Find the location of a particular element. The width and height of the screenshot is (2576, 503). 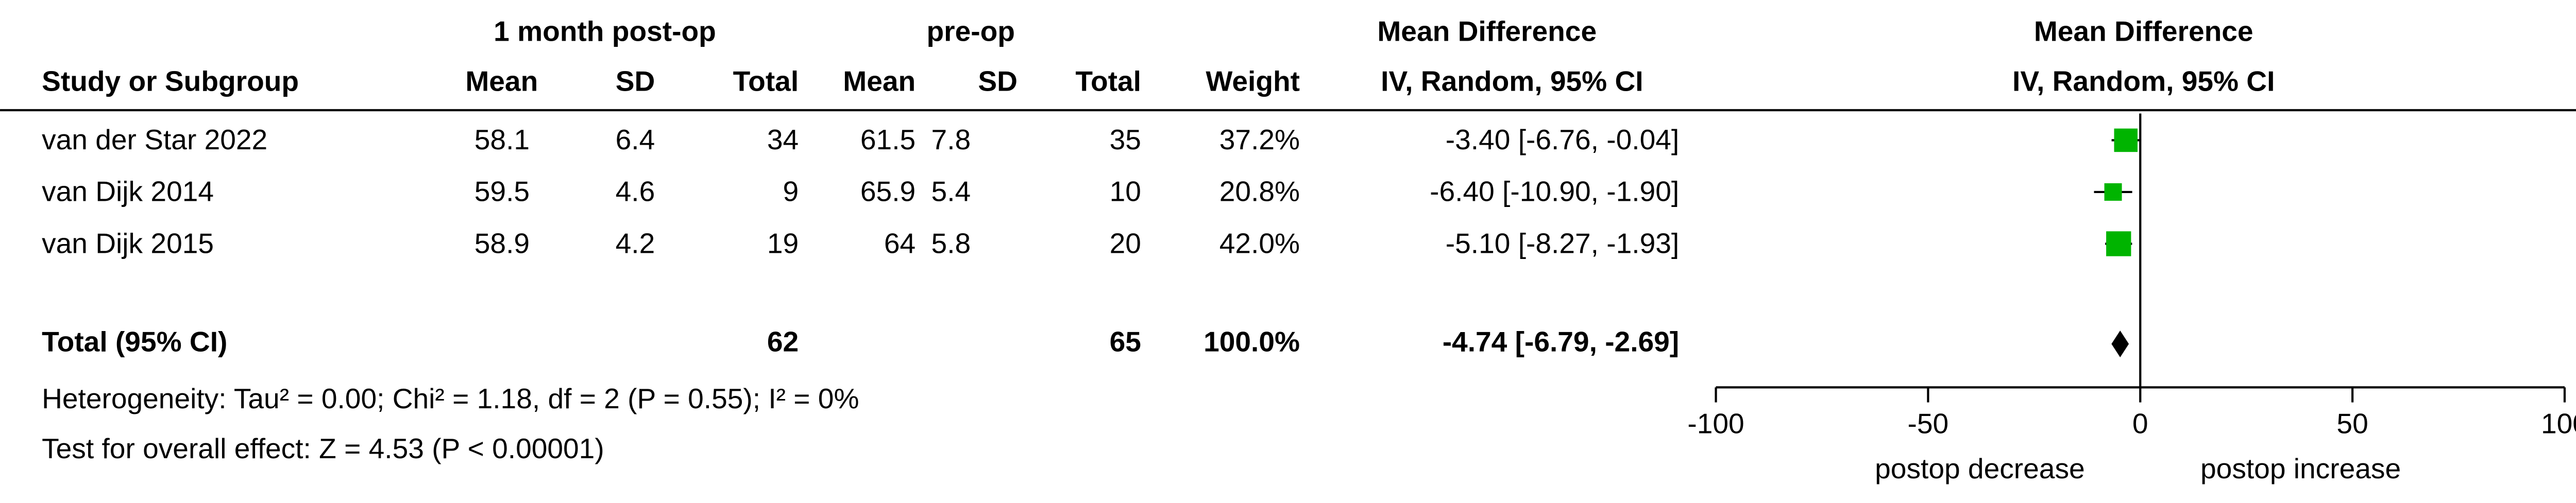

column-header: Study or Subgroup is located at coordinates (170, 81).